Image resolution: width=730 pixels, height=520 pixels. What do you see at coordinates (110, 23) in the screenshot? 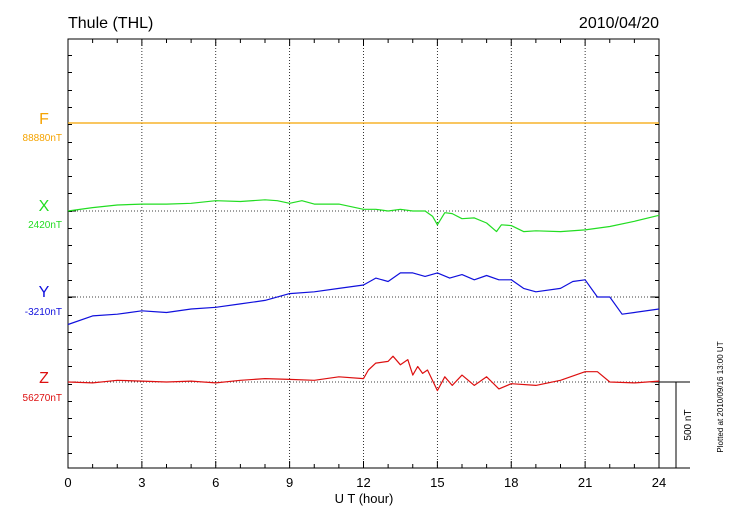
I see `station-title: Thule (THL)` at bounding box center [110, 23].